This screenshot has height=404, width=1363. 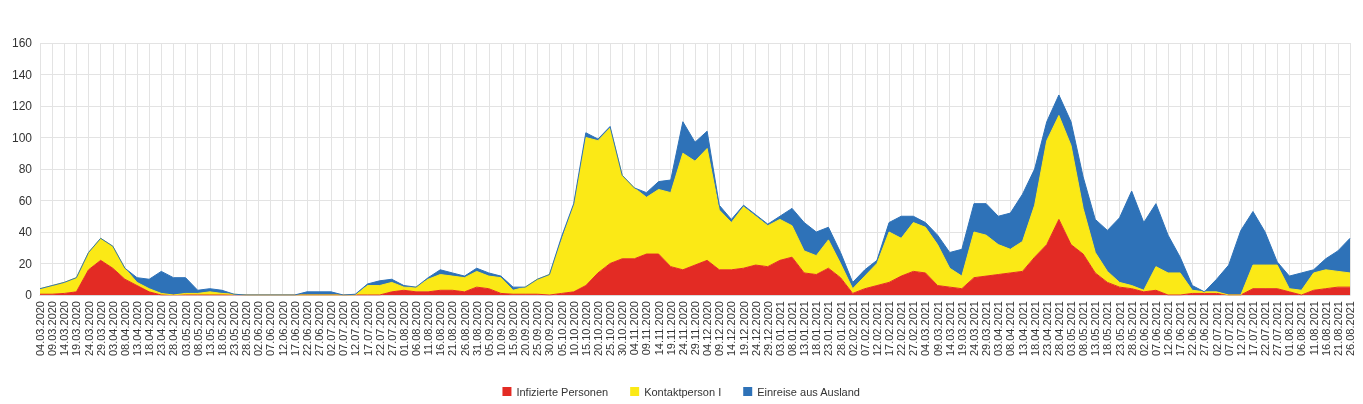 I want to click on x-tick-label: 22.06.2020, so click(x=306, y=329).